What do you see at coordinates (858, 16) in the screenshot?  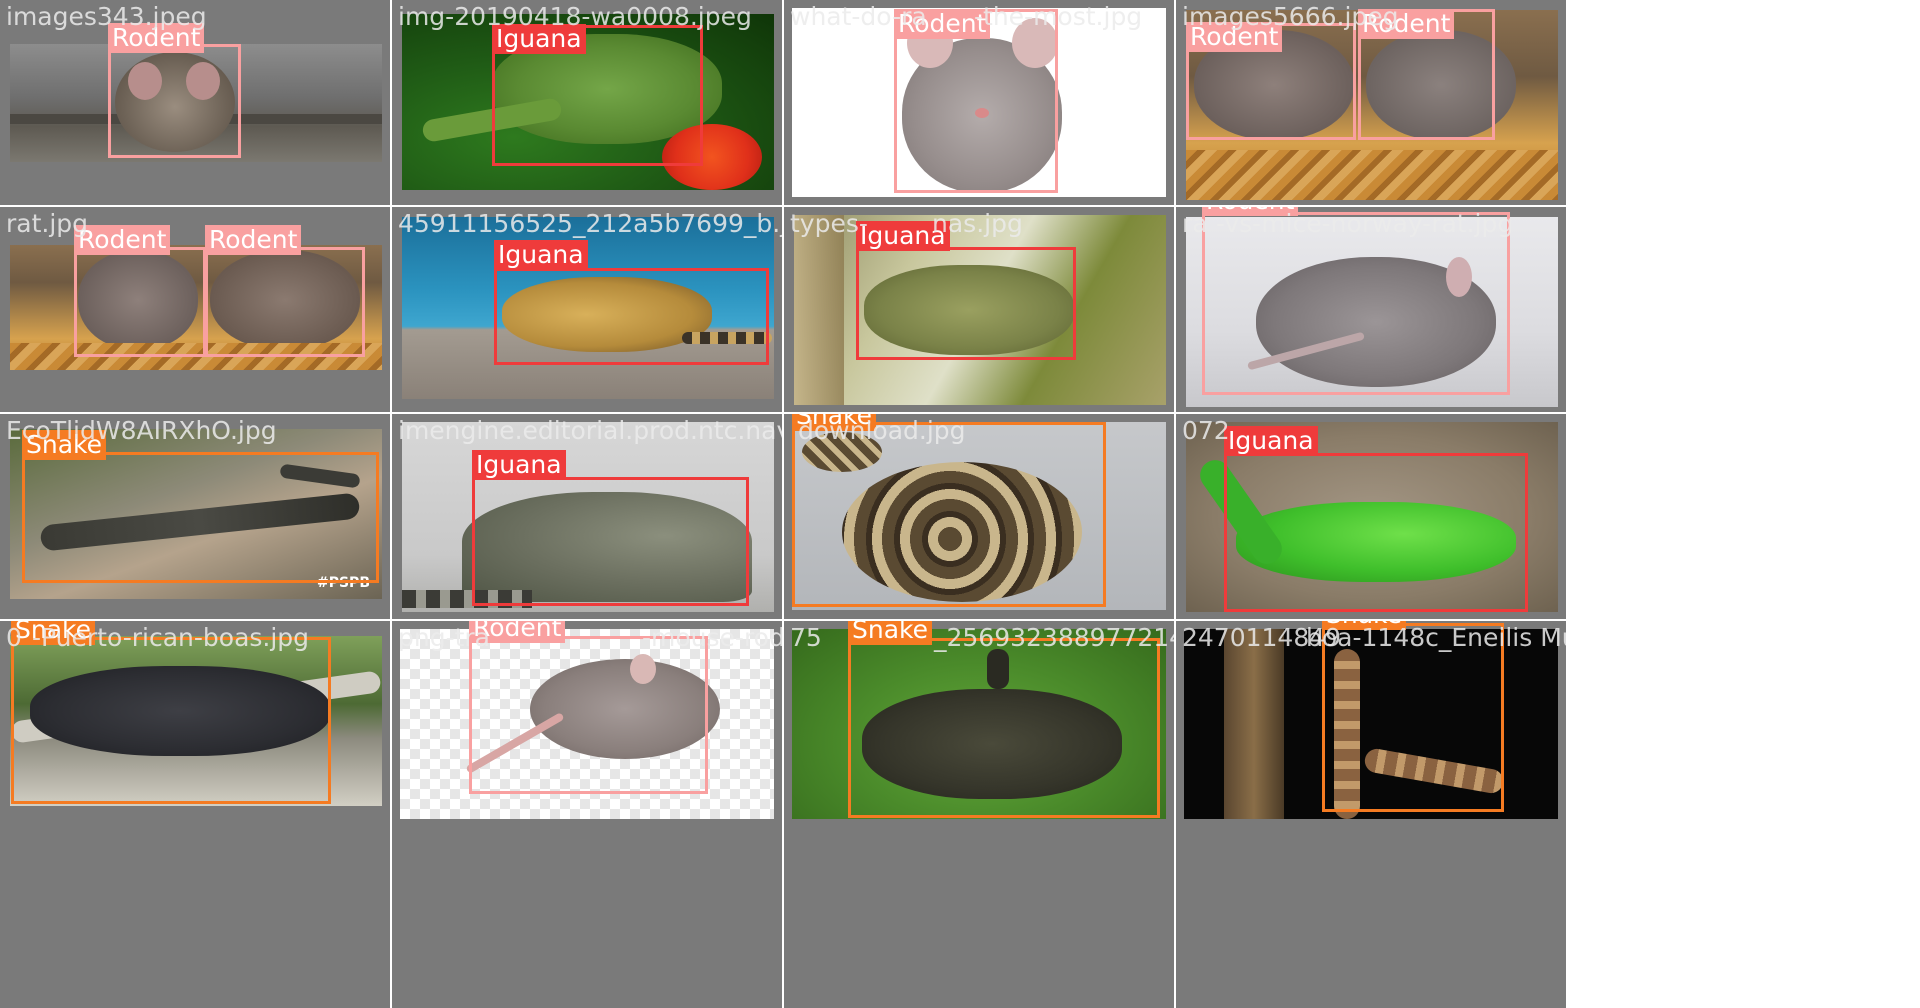 I see `tile-filename: what-do-ra` at bounding box center [858, 16].